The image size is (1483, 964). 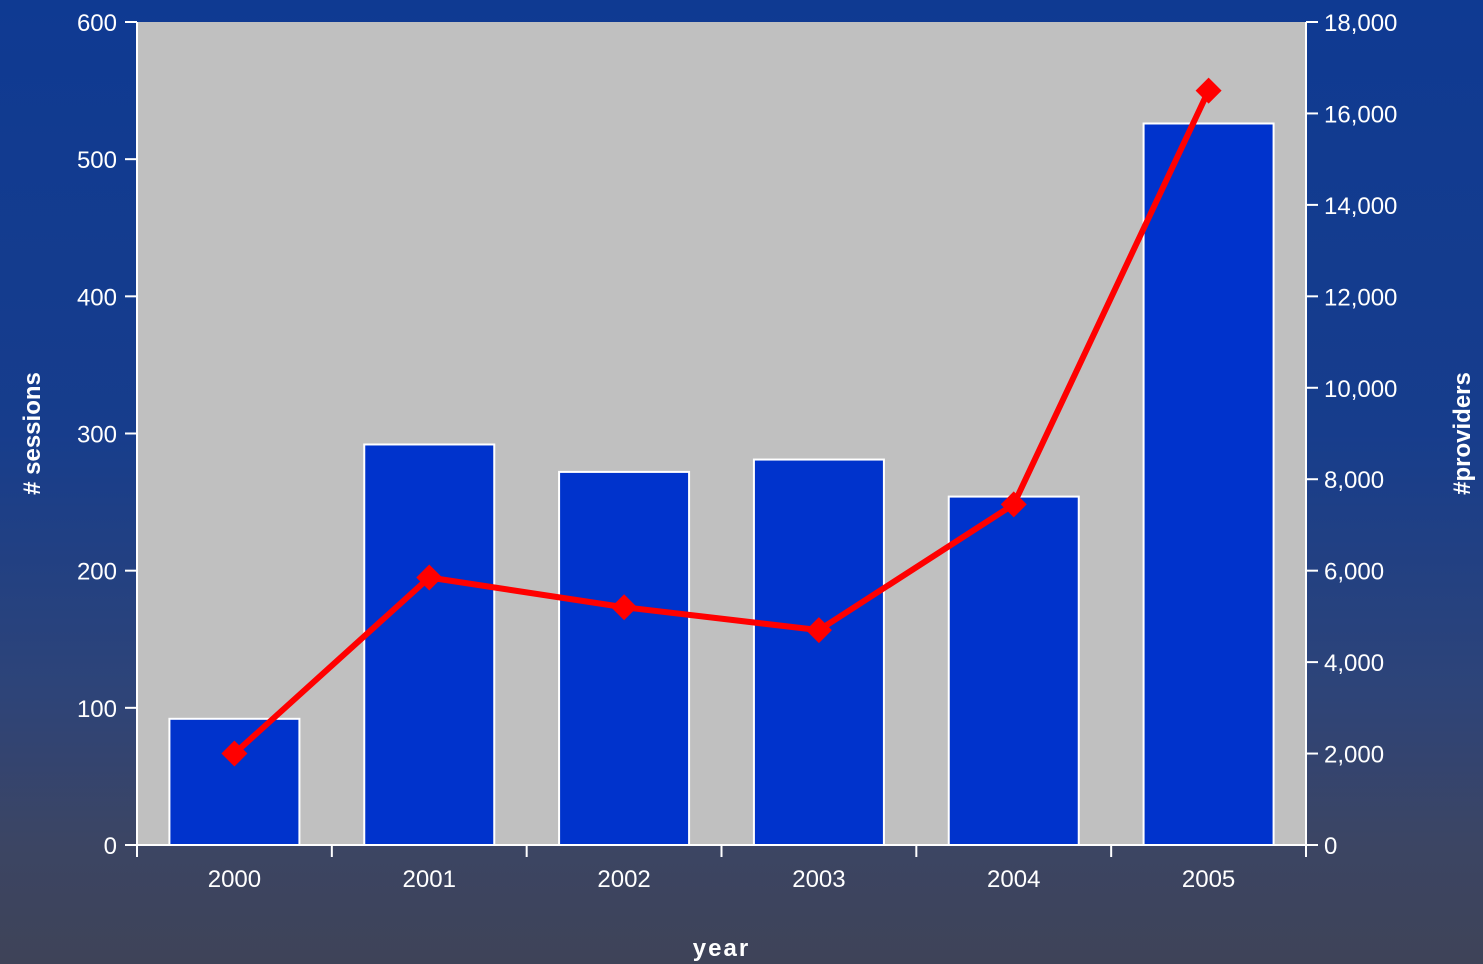 What do you see at coordinates (1208, 879) in the screenshot?
I see `x-tick-label-2005: 2005` at bounding box center [1208, 879].